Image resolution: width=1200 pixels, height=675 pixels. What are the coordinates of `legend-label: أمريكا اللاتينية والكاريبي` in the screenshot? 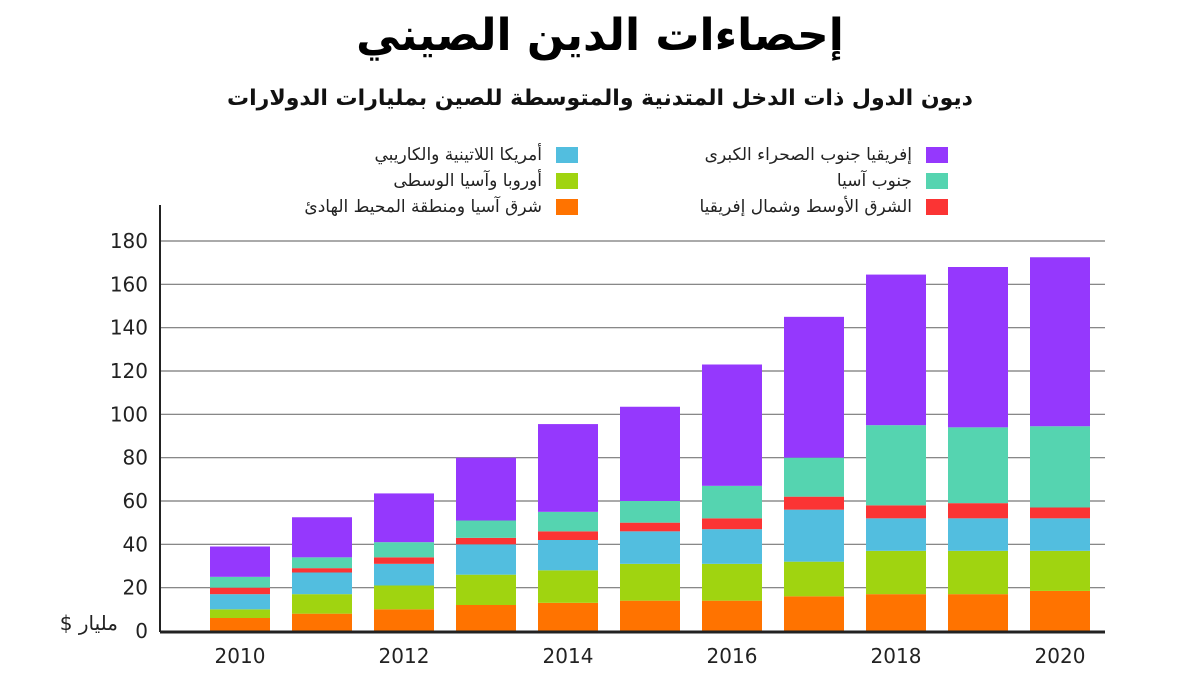 It's located at (458, 155).